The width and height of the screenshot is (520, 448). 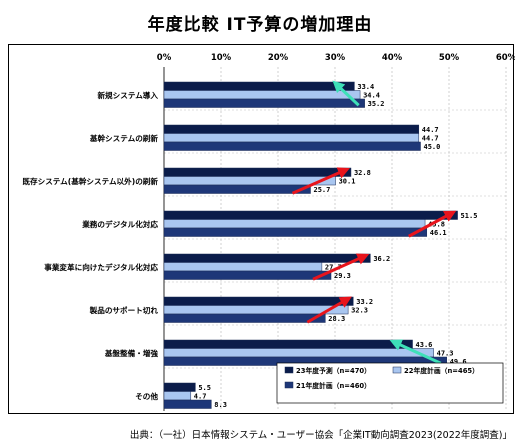 I want to click on x-tick-label: 30%, so click(x=335, y=58).